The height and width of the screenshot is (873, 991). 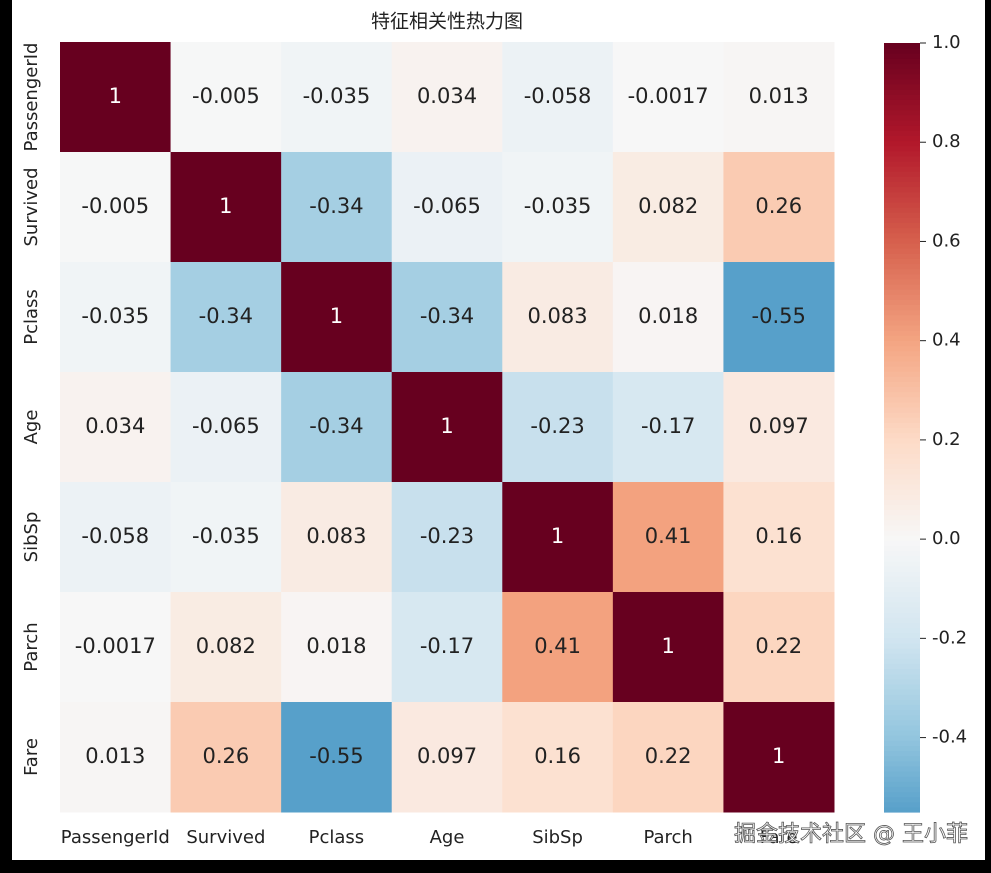 What do you see at coordinates (949, 637) in the screenshot?
I see `colorbar-tick-label: -0.2` at bounding box center [949, 637].